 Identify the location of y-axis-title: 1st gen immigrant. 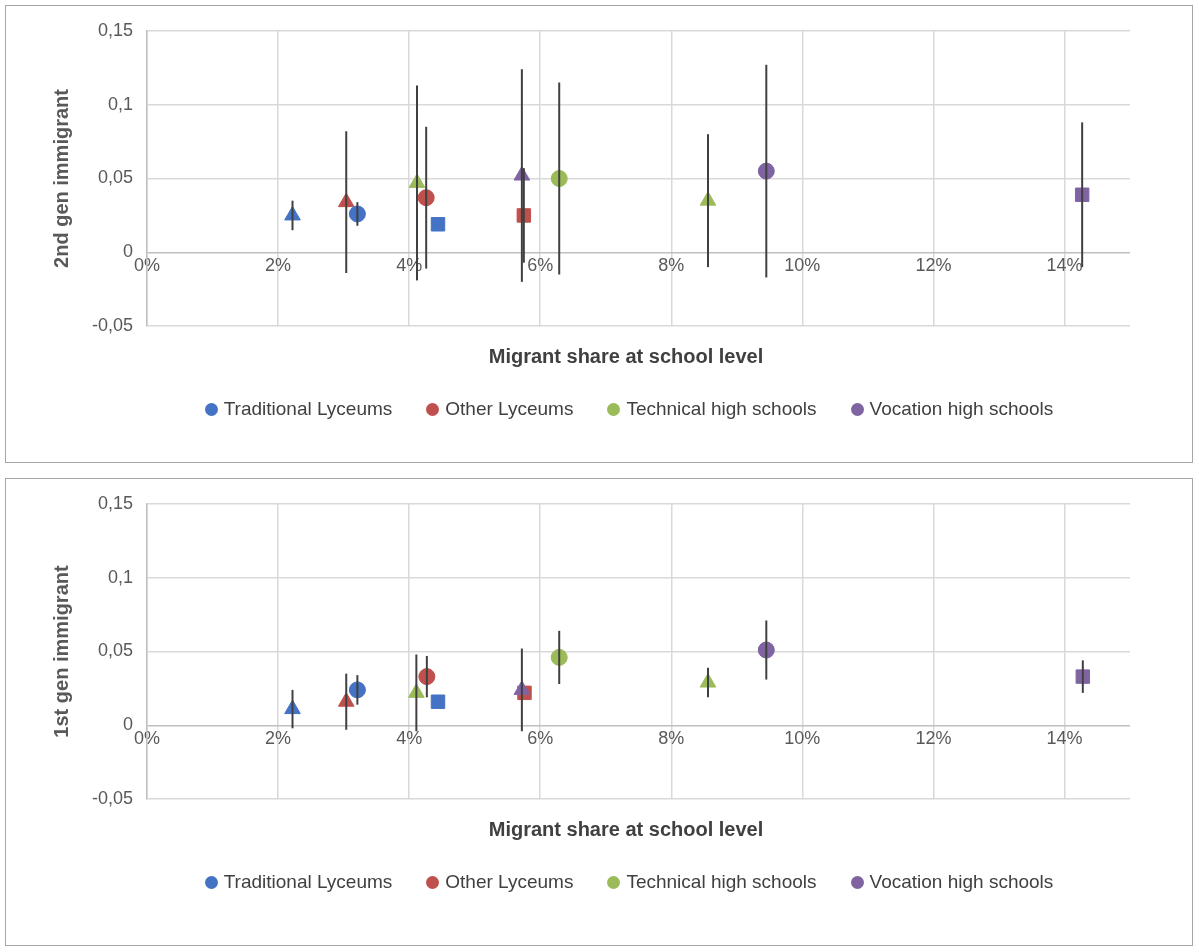
(60, 651).